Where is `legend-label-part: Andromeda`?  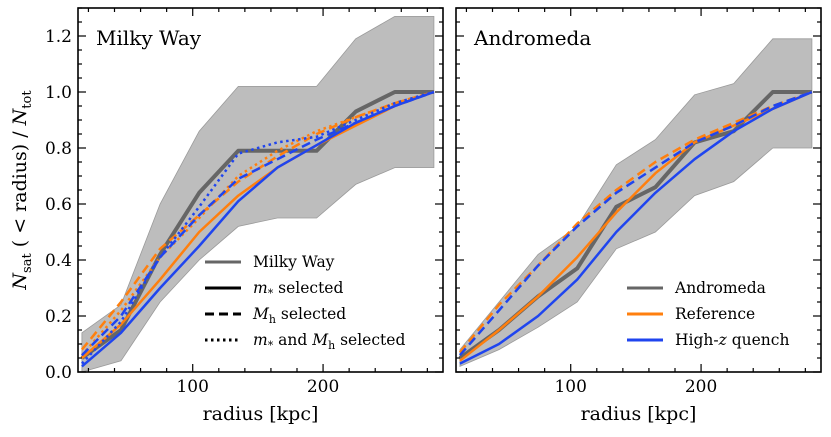
legend-label-part: Andromeda is located at coordinates (720, 288).